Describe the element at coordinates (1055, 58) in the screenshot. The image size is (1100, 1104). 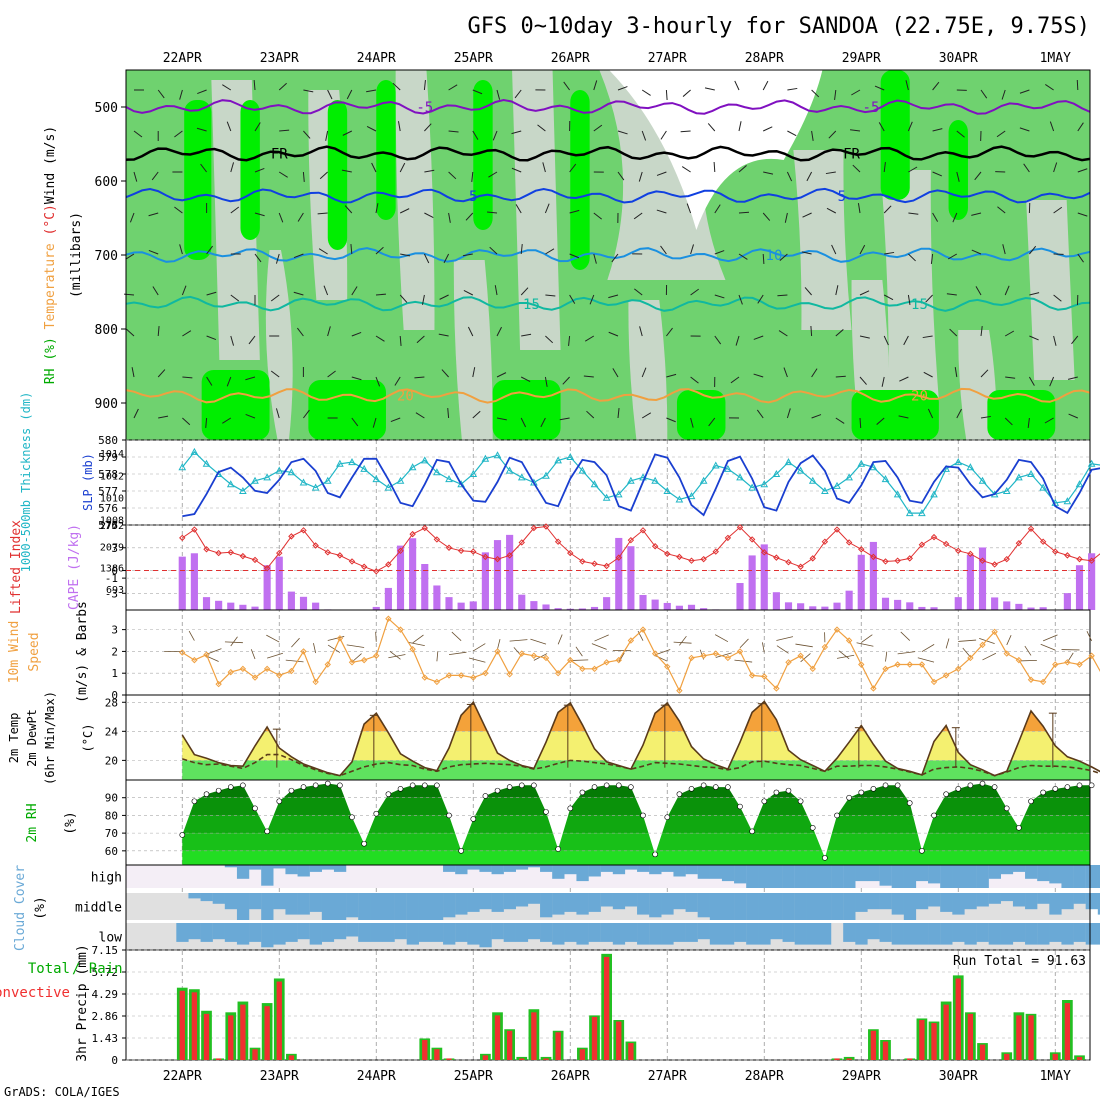
I see `date-label-top-9: 1MAY` at that location.